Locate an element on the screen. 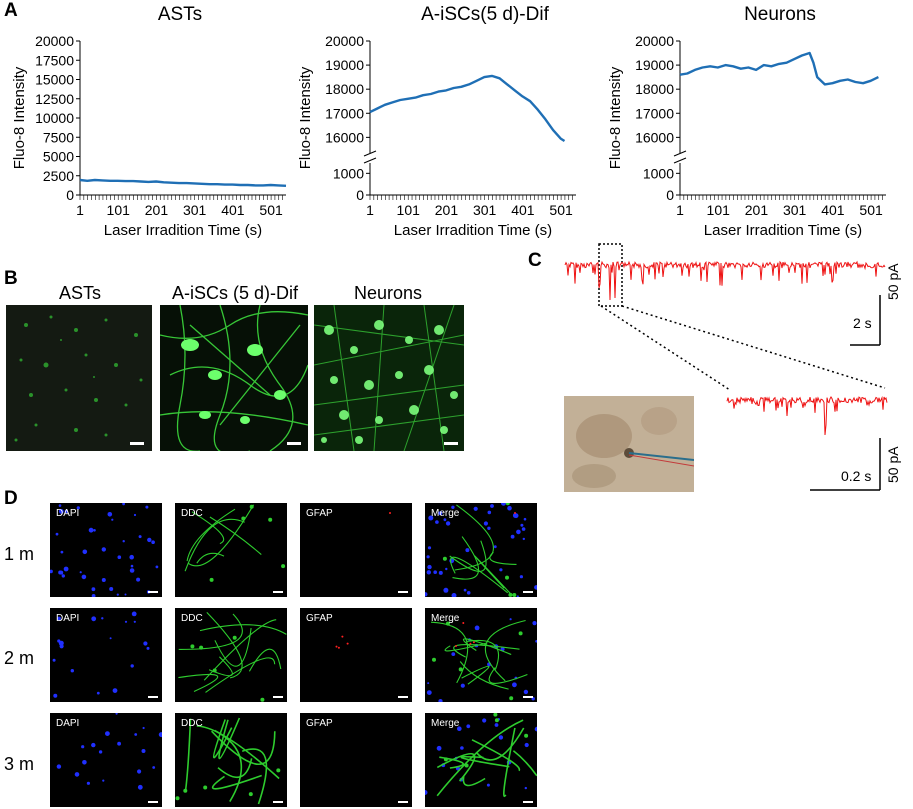 The width and height of the screenshot is (913, 809). upper-scale-x-label: 2 s is located at coordinates (862, 323).